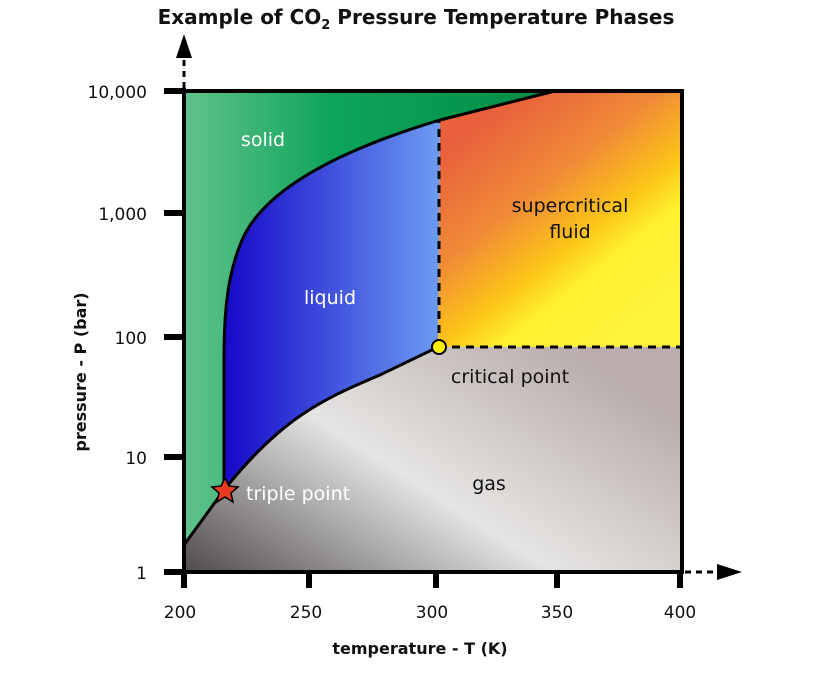 This screenshot has height=682, width=820. Describe the element at coordinates (225, 490) in the screenshot. I see `triple-point-star-icon` at that location.